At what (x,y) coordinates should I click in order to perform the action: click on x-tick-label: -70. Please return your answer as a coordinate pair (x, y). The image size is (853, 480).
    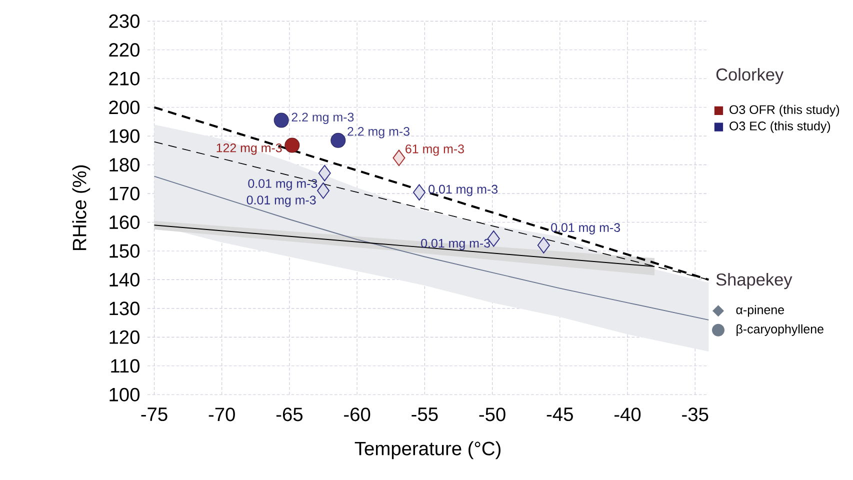
    Looking at the image, I should click on (221, 415).